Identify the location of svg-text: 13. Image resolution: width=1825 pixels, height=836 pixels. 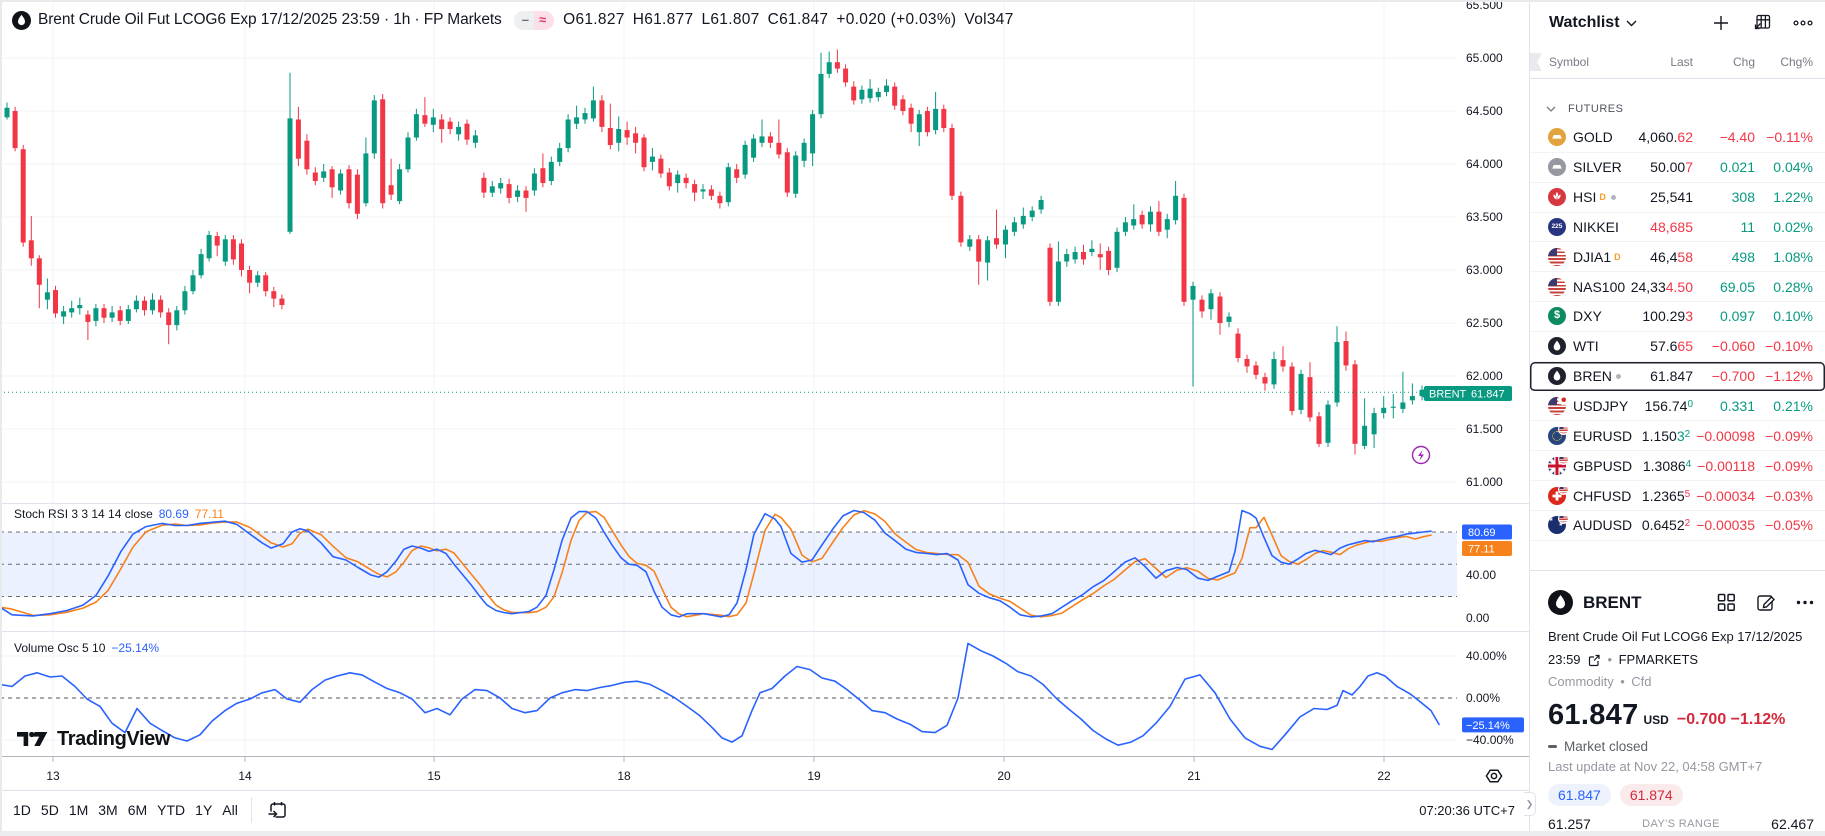
(53, 776).